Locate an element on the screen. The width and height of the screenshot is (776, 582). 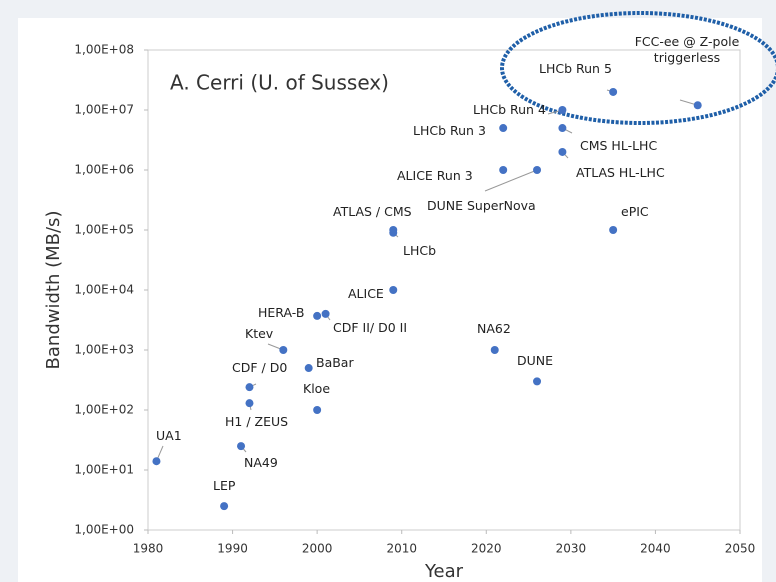
x-tick-label: 2010 is located at coordinates (401, 549).